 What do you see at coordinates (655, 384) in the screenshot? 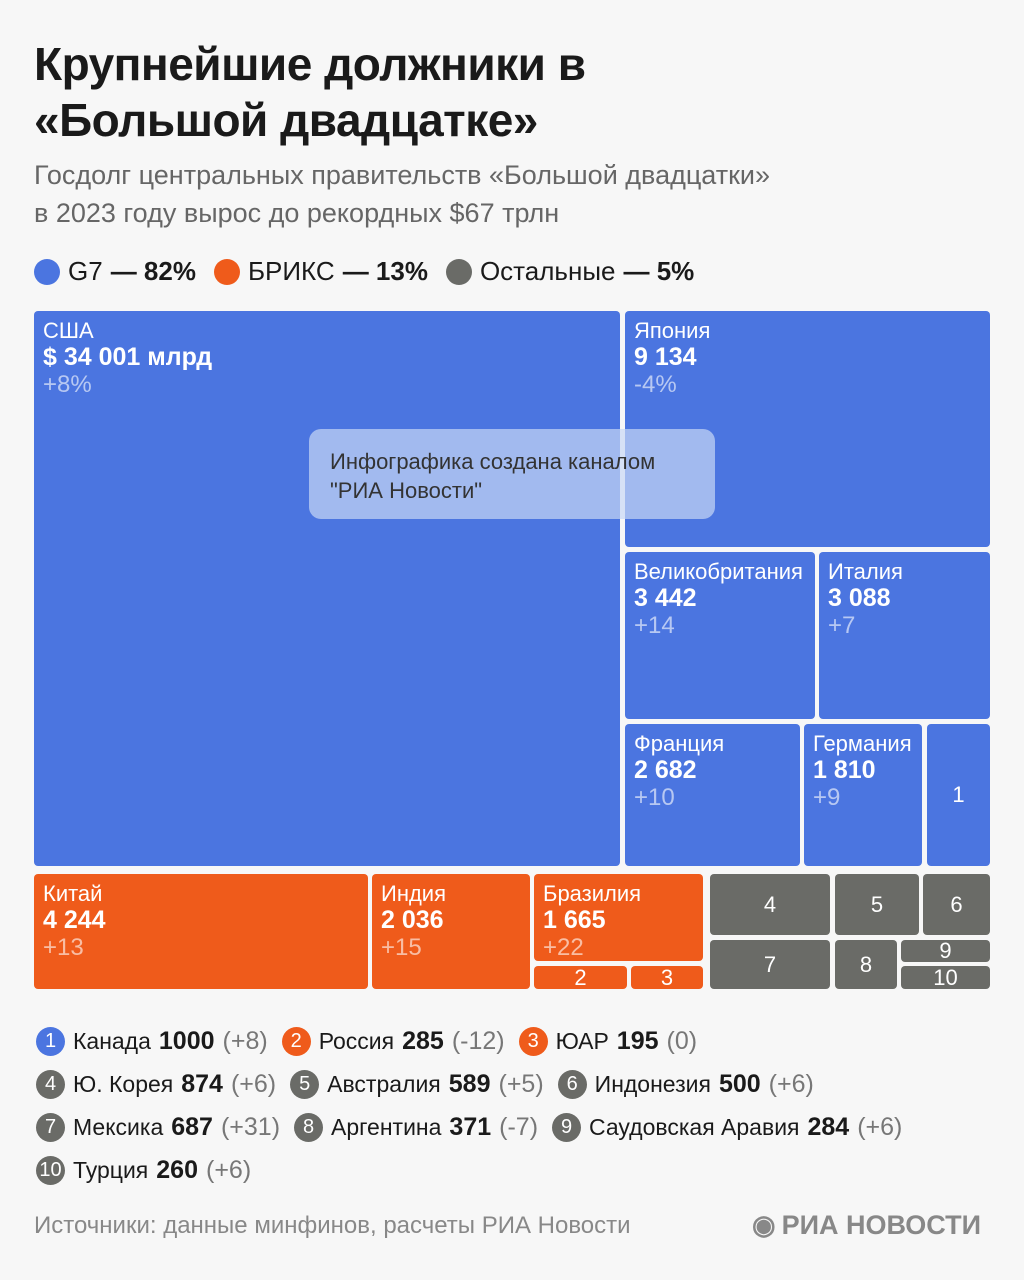
I see `tile-change: -4%` at bounding box center [655, 384].